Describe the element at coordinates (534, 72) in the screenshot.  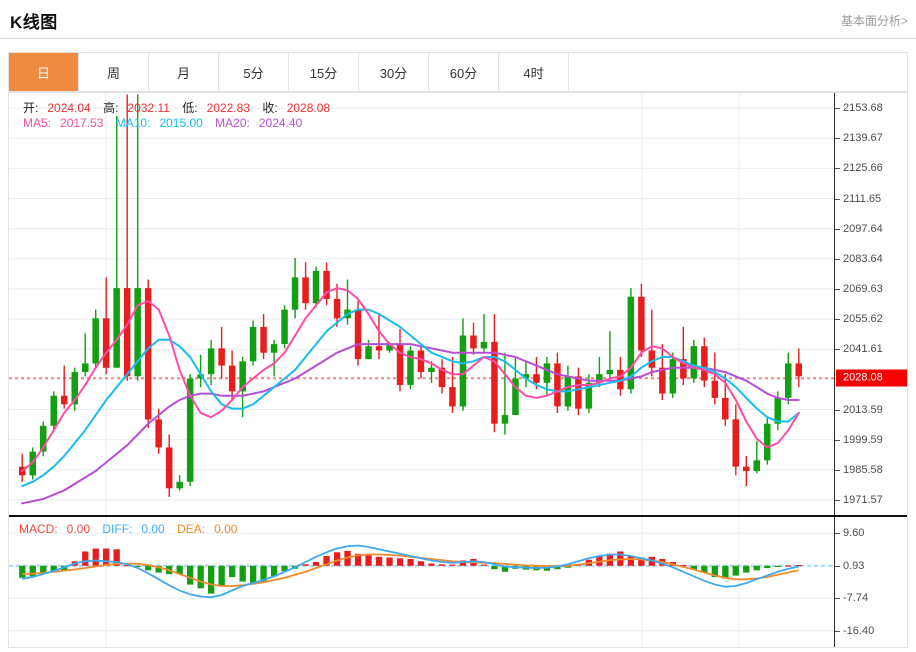
I see `period-tab-7: 4时` at that location.